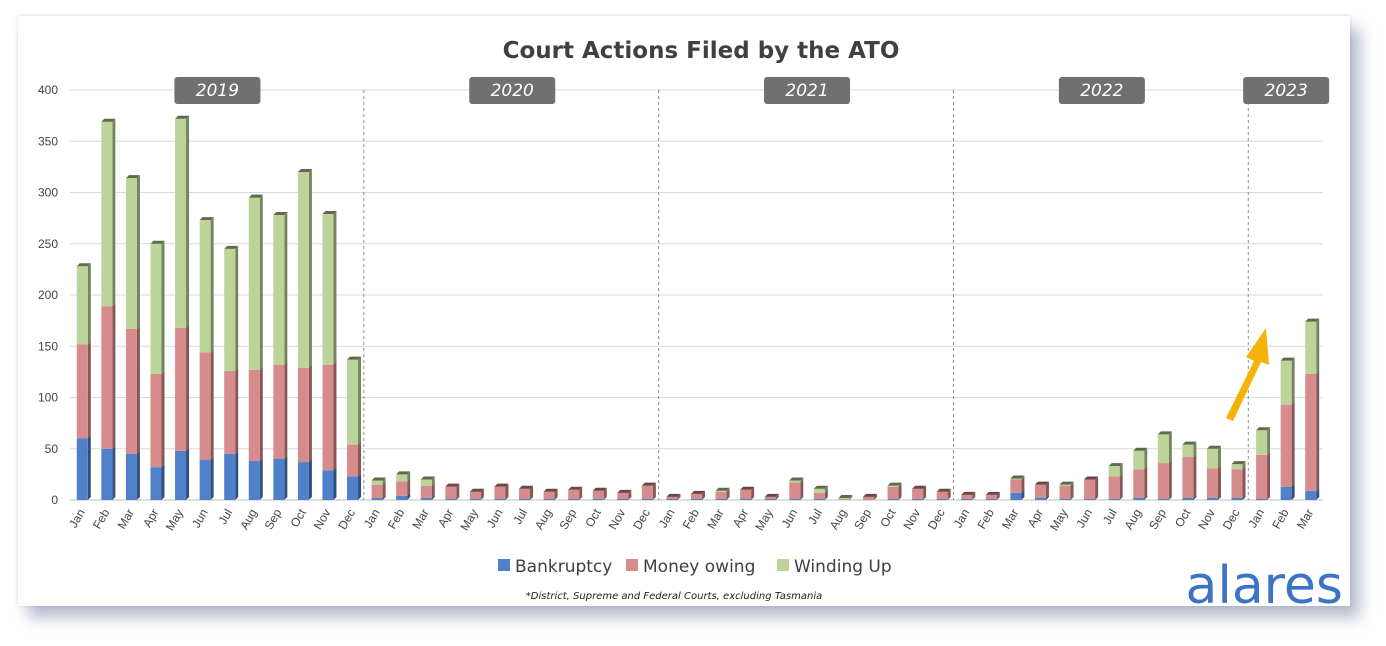  I want to click on year-label: 2020, so click(512, 91).